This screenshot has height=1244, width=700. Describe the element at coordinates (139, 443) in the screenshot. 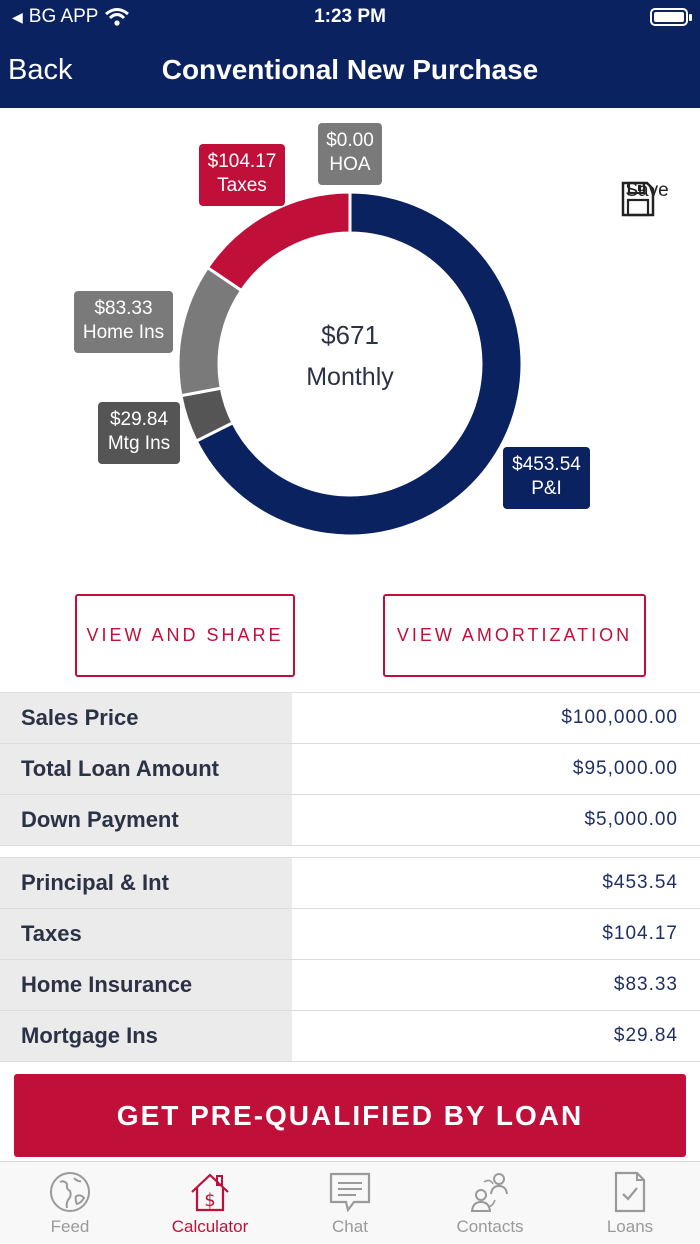

I see `mtg-ins-name: Mtg Ins` at that location.